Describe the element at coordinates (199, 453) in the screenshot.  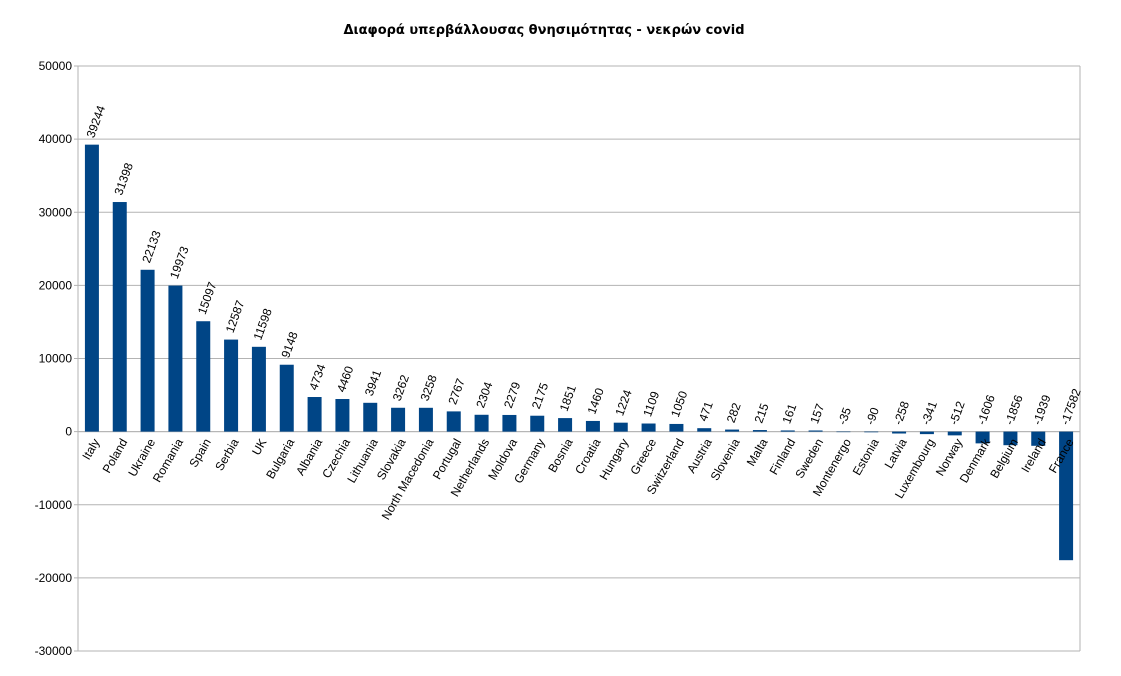
I see `x-tick-label: Spain` at that location.